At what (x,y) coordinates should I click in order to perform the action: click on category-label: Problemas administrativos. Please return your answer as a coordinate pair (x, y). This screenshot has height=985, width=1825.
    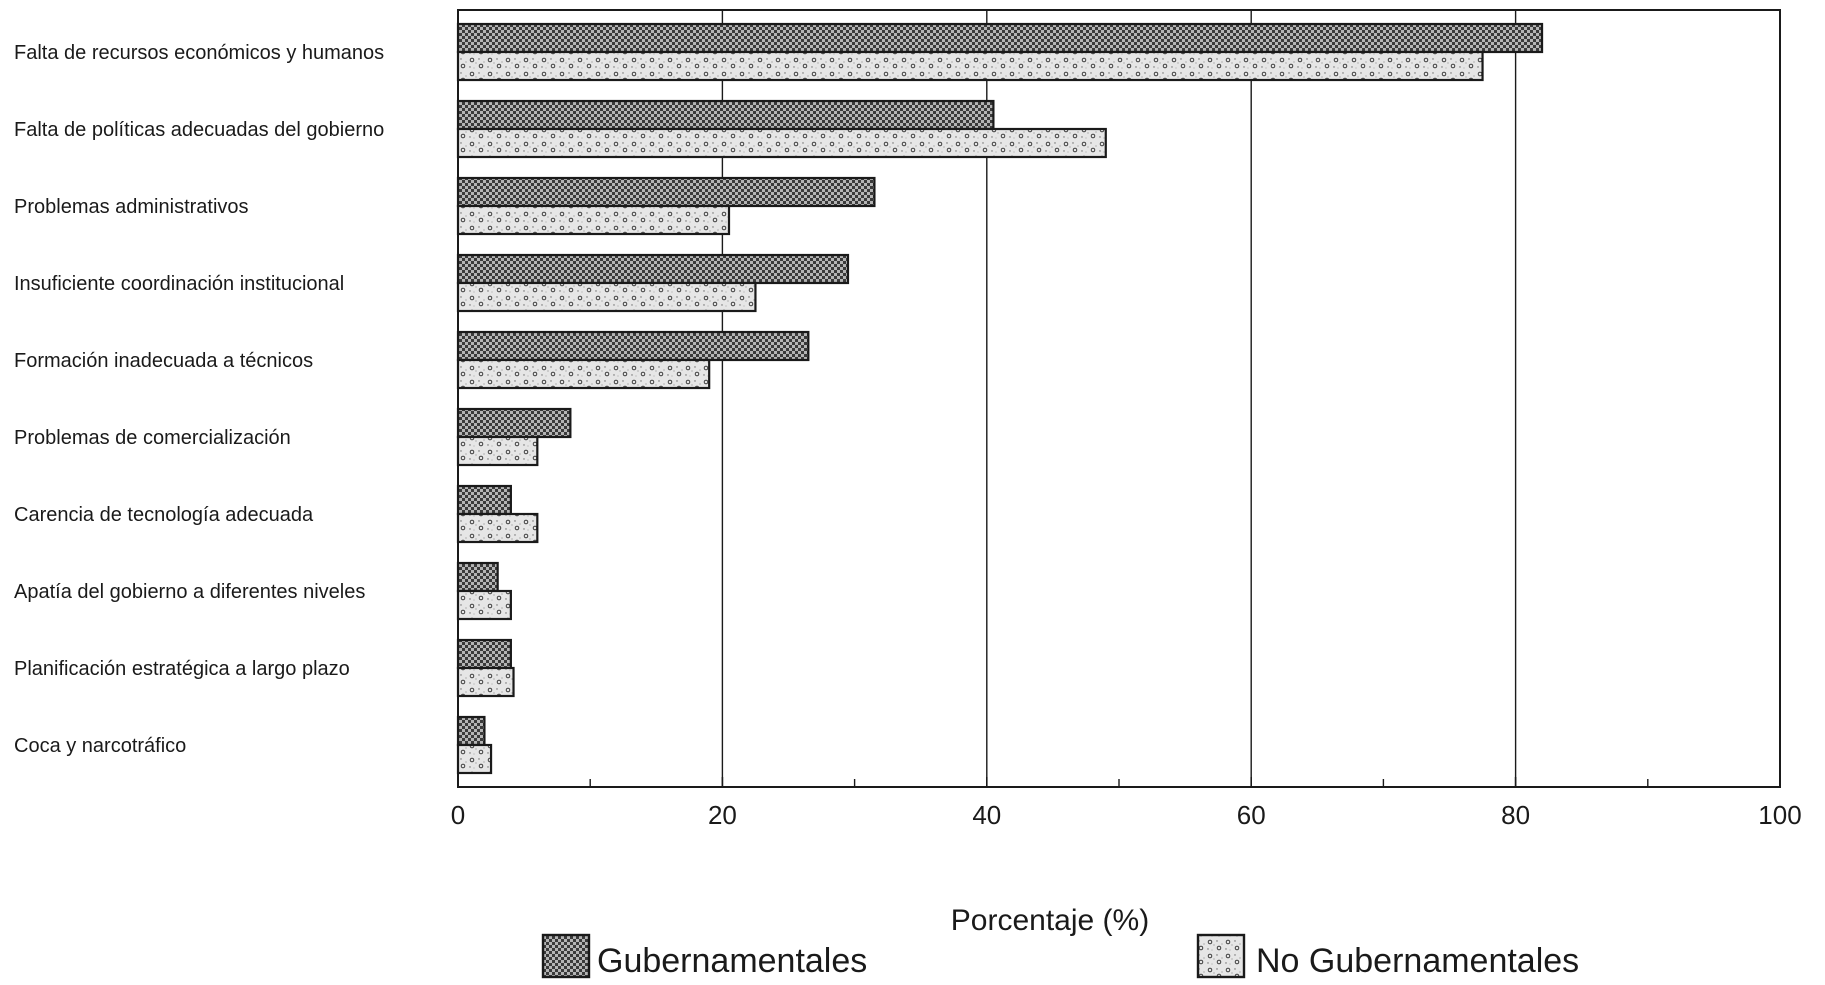
    Looking at the image, I should click on (131, 207).